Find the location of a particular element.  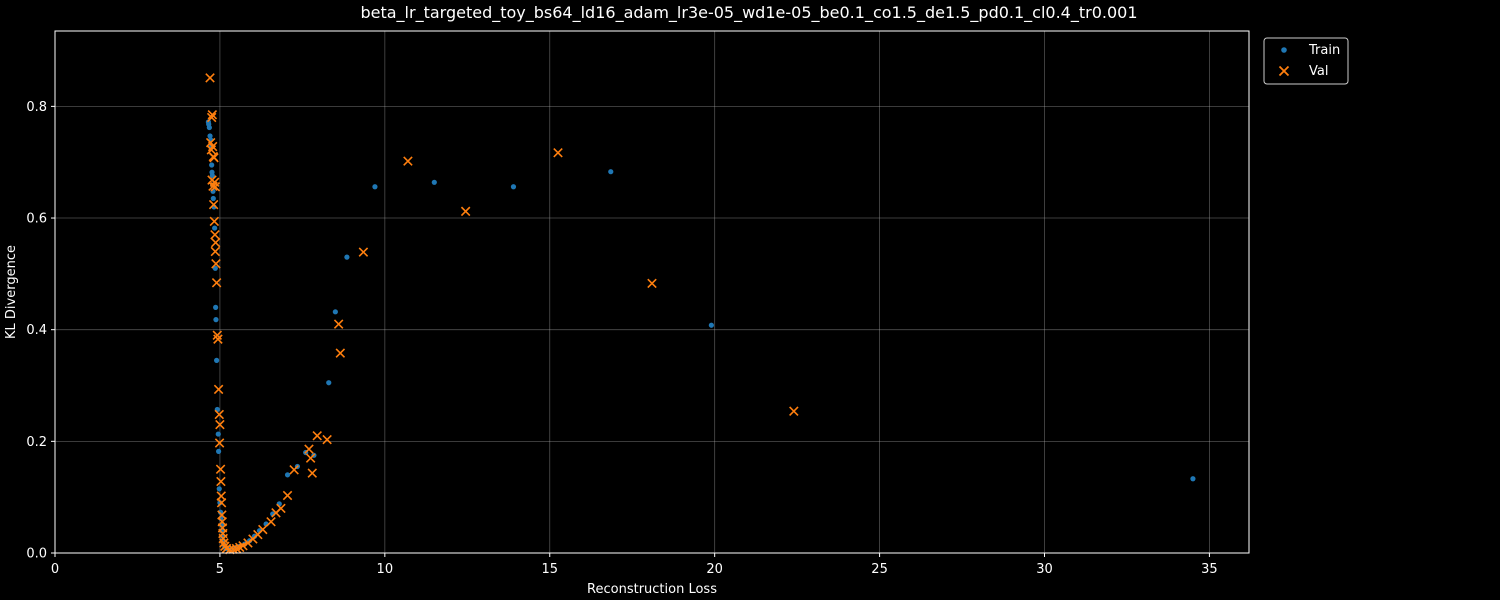

x-tick-label: 20 is located at coordinates (714, 569).